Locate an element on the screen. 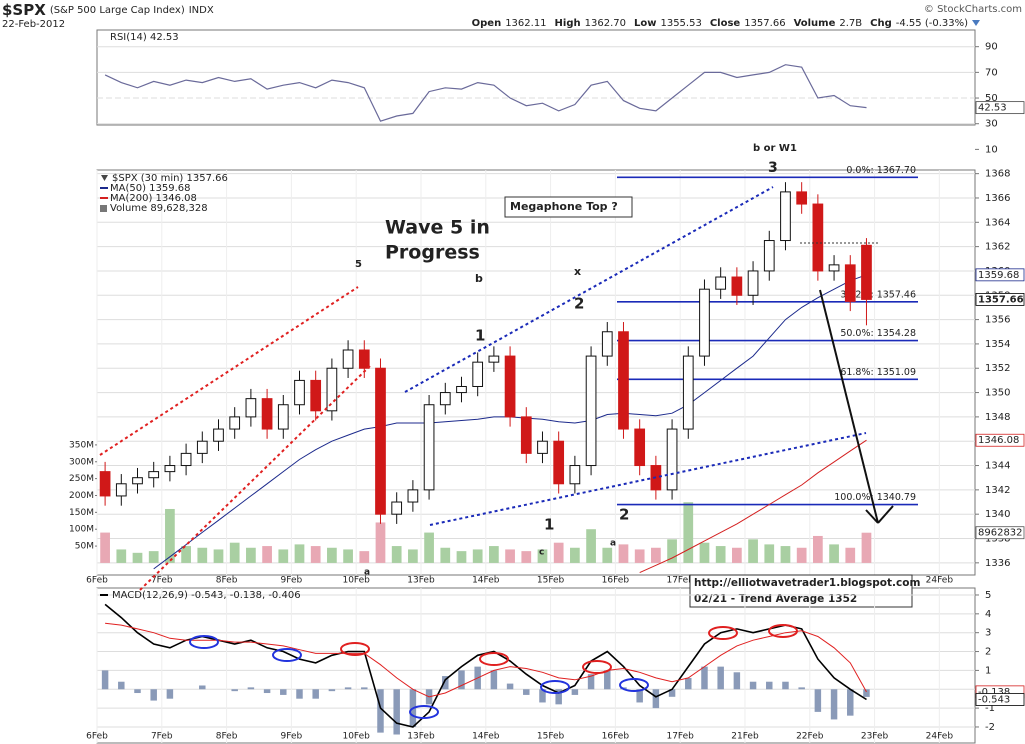  quote-label: Open is located at coordinates (487, 23).